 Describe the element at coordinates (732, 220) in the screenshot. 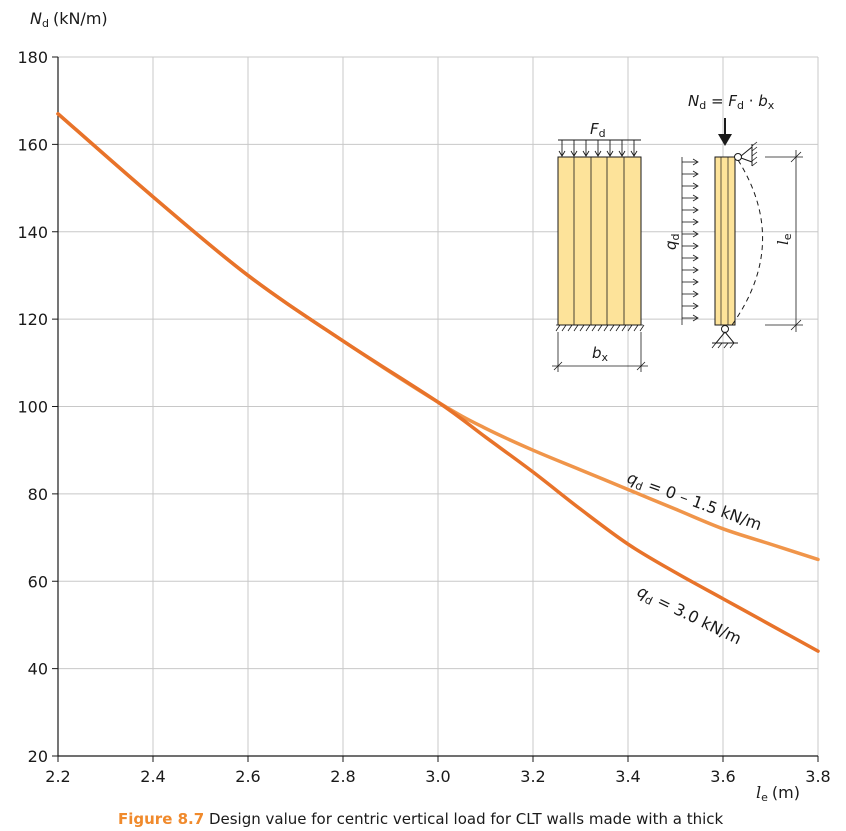

I see `wall-section: qd Nd = Fd · bx` at that location.